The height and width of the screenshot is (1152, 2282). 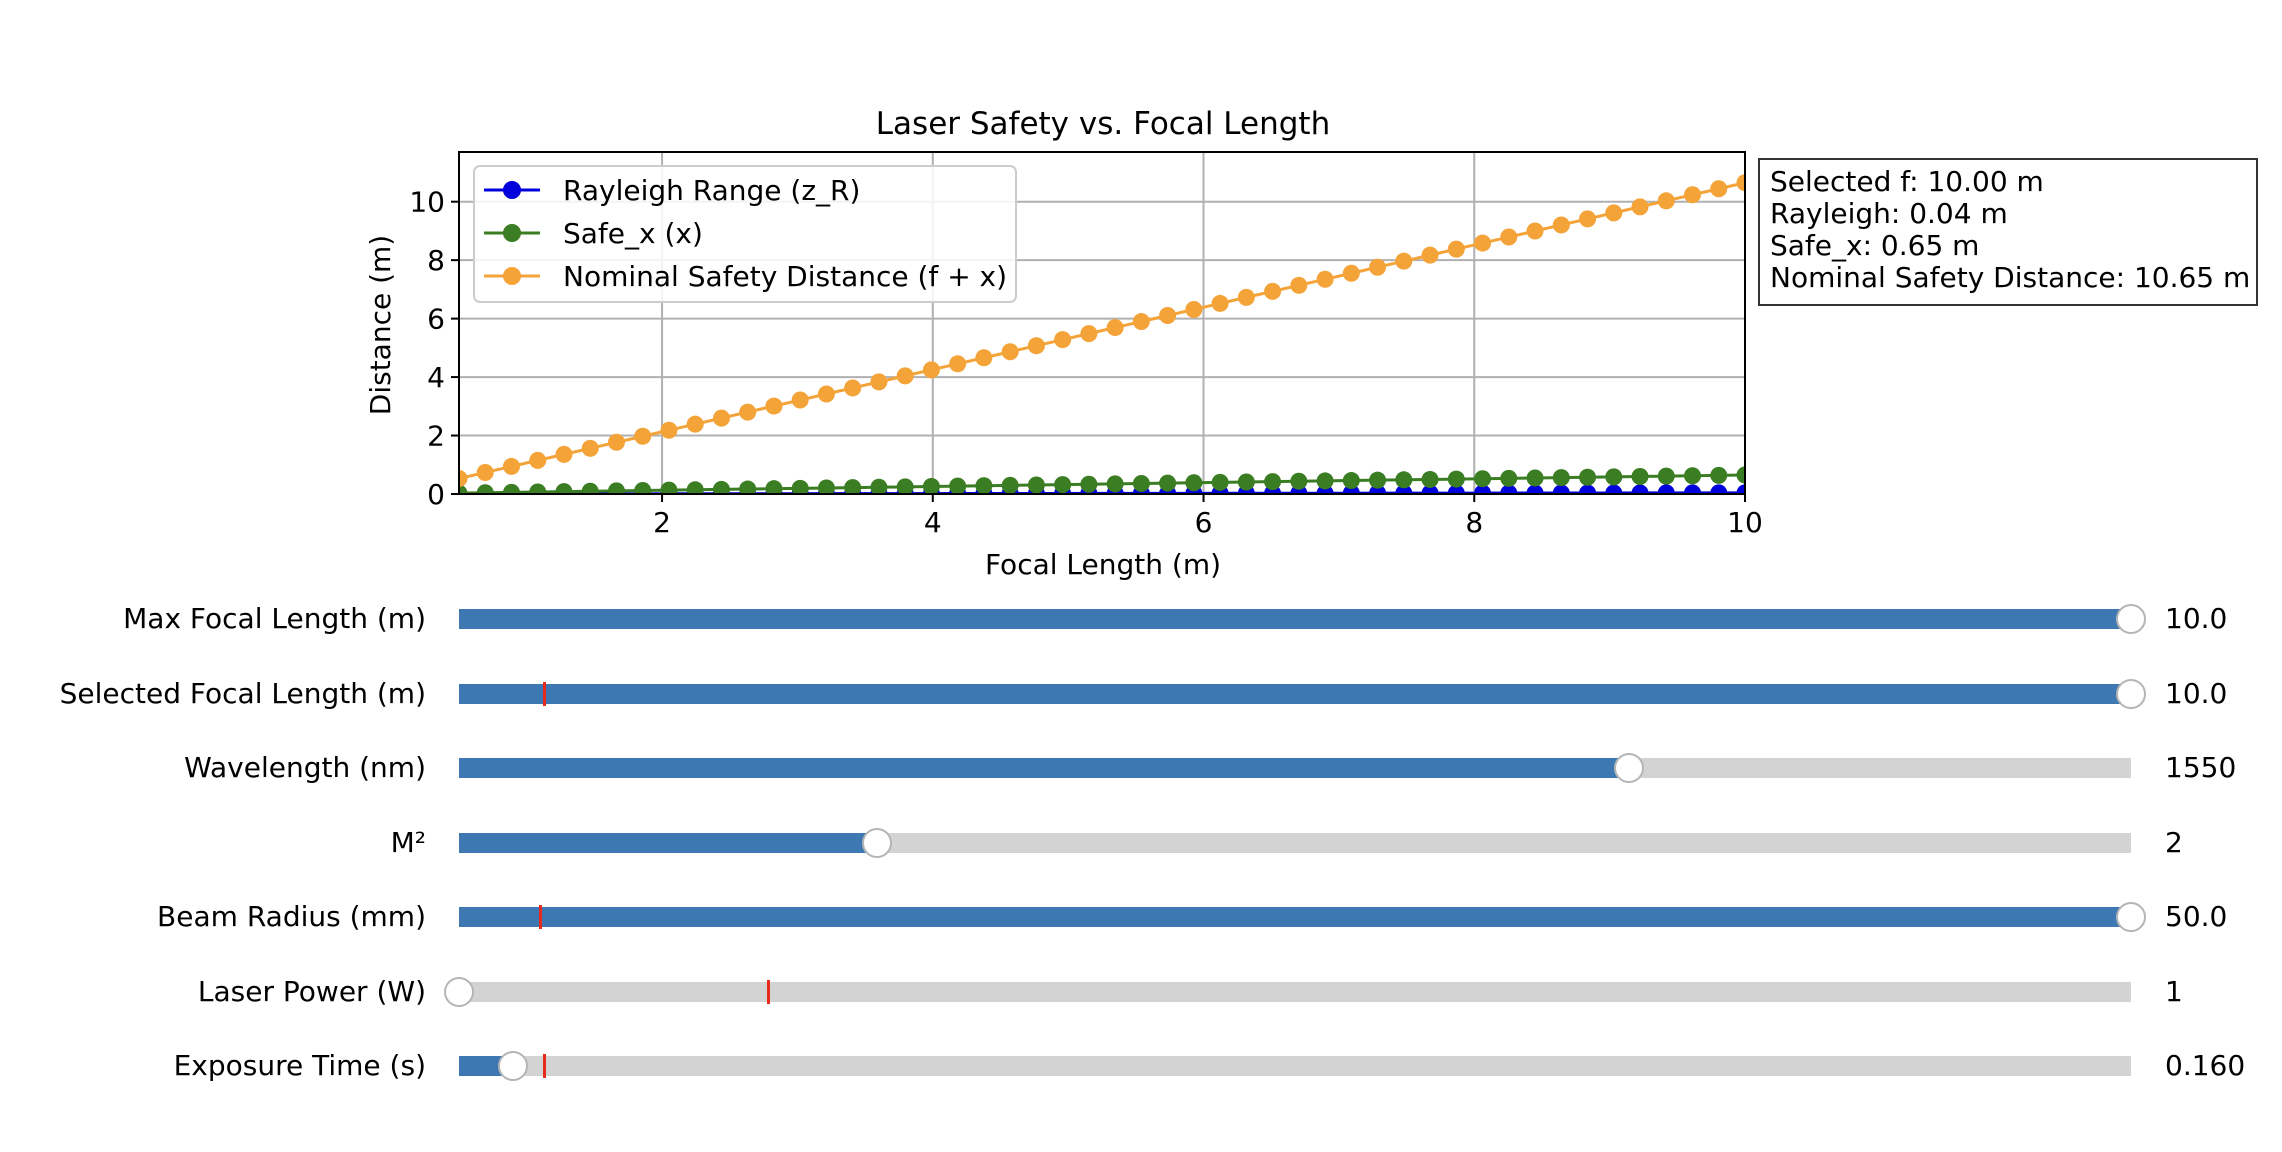 What do you see at coordinates (633, 233) in the screenshot?
I see `legend-label: Safe_x (x)` at bounding box center [633, 233].